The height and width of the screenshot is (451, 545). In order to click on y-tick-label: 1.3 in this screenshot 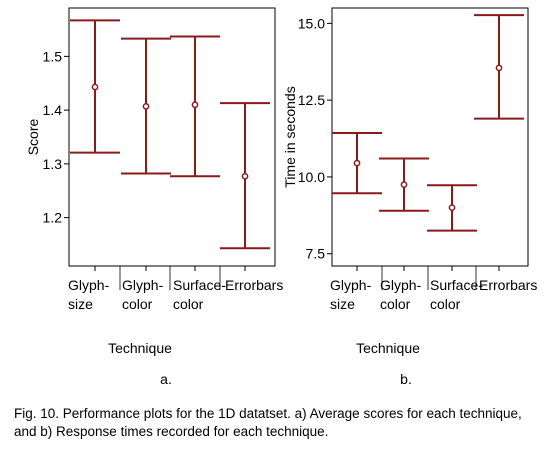, I will do `click(53, 164)`.